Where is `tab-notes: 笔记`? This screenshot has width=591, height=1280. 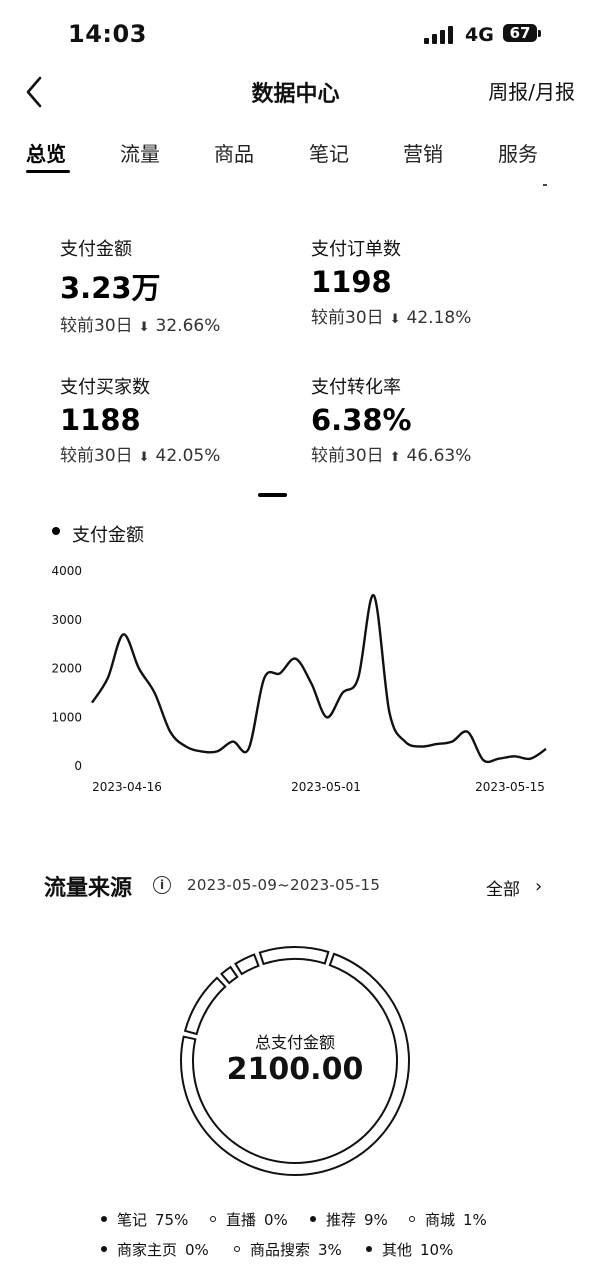
tab-notes: 笔记 is located at coordinates (329, 154).